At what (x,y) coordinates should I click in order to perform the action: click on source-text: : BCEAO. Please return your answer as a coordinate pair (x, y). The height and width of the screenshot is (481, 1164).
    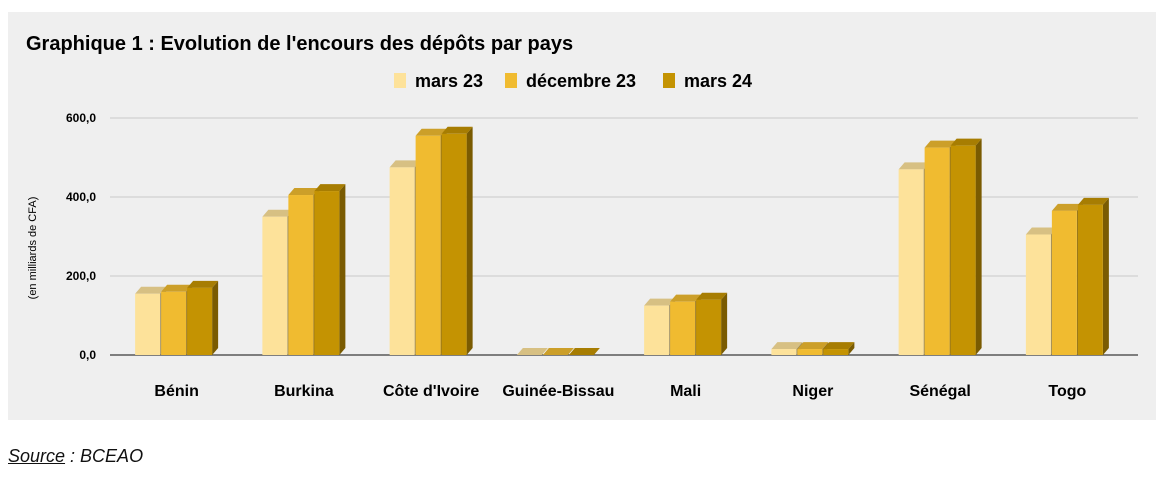
    Looking at the image, I should click on (104, 456).